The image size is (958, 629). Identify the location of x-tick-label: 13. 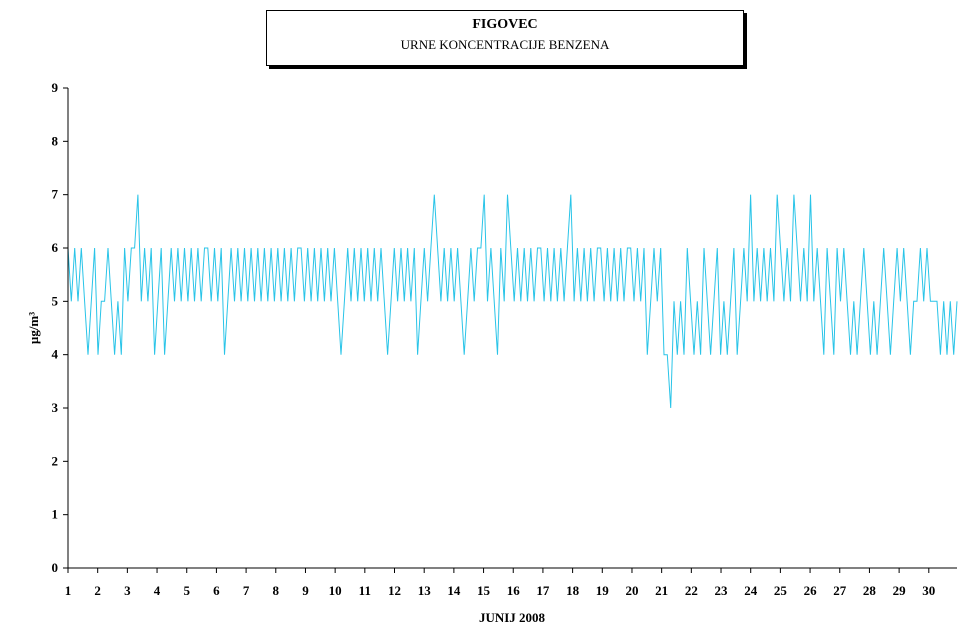
(425, 590).